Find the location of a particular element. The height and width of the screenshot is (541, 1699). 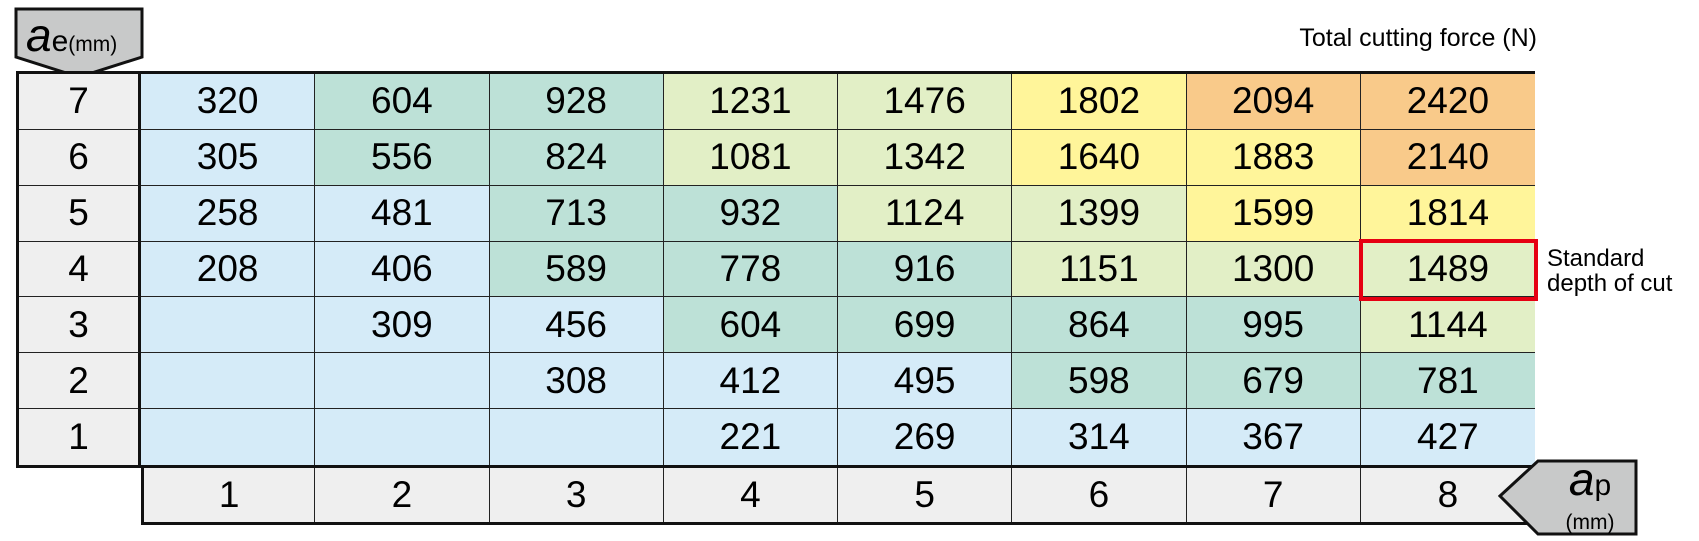

heatmap-cell: 1124 is located at coordinates (925, 213).